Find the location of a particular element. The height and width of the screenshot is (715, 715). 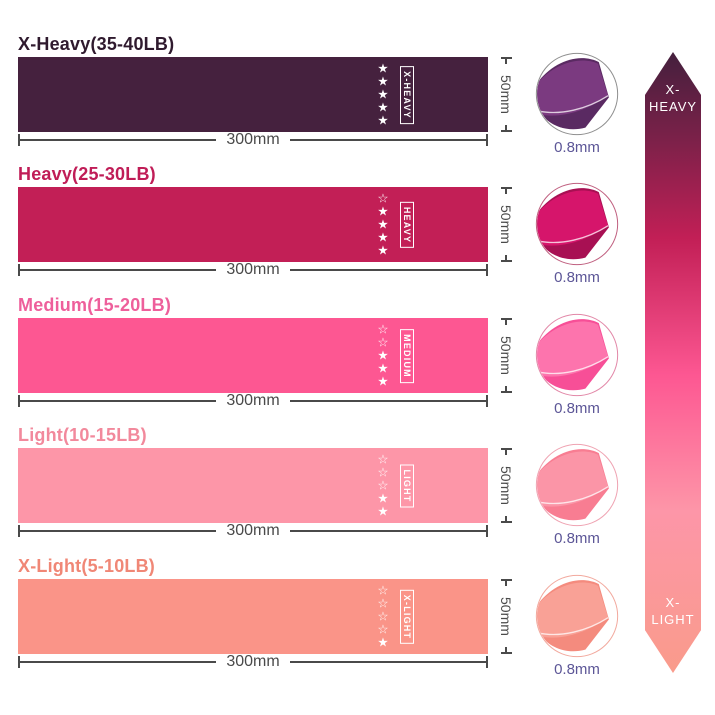

row-title: X-Light(5-10LB) is located at coordinates (86, 566).